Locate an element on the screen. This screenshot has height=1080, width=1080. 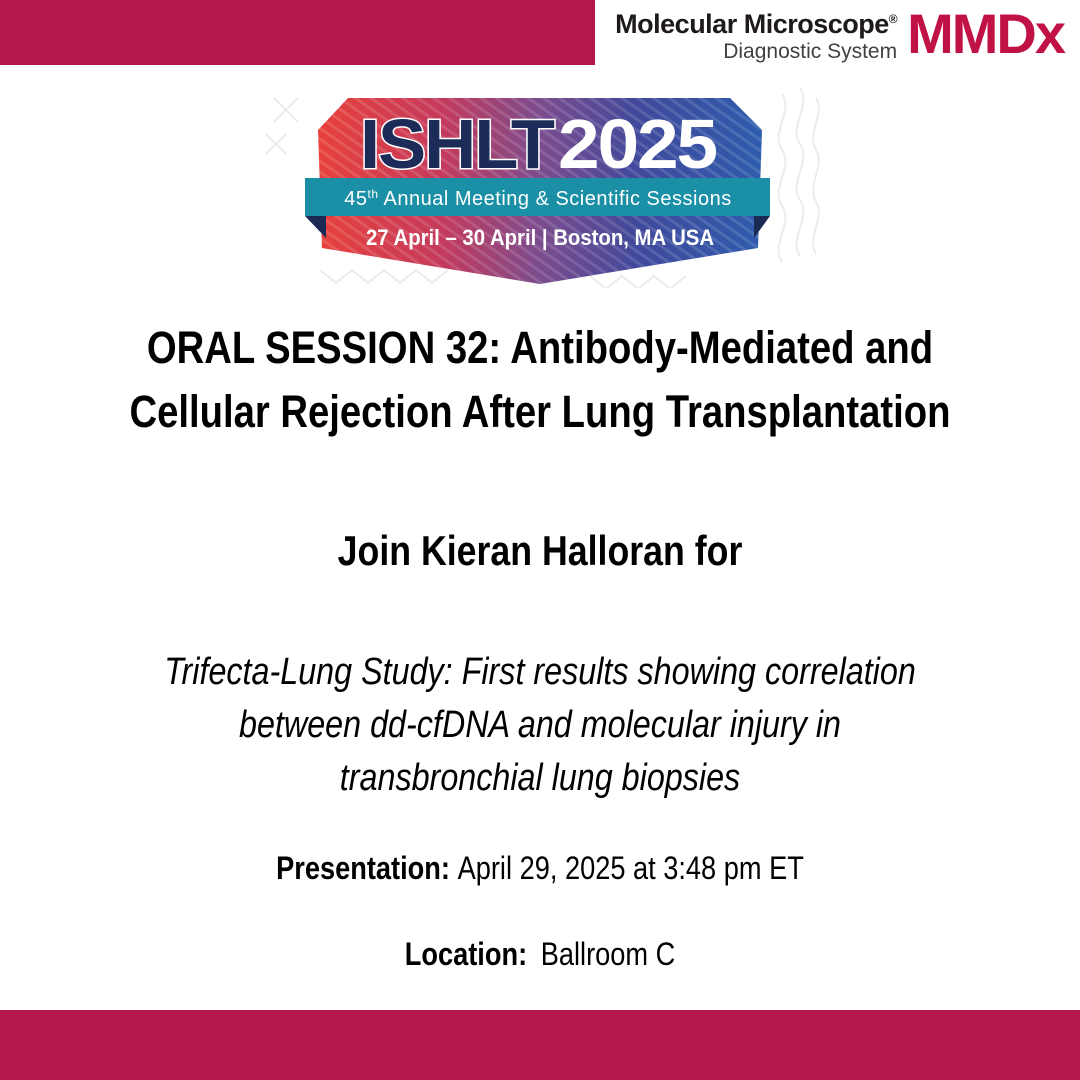
study-title-line2: between dd-cfDNA and molecular injury in is located at coordinates (540, 725).